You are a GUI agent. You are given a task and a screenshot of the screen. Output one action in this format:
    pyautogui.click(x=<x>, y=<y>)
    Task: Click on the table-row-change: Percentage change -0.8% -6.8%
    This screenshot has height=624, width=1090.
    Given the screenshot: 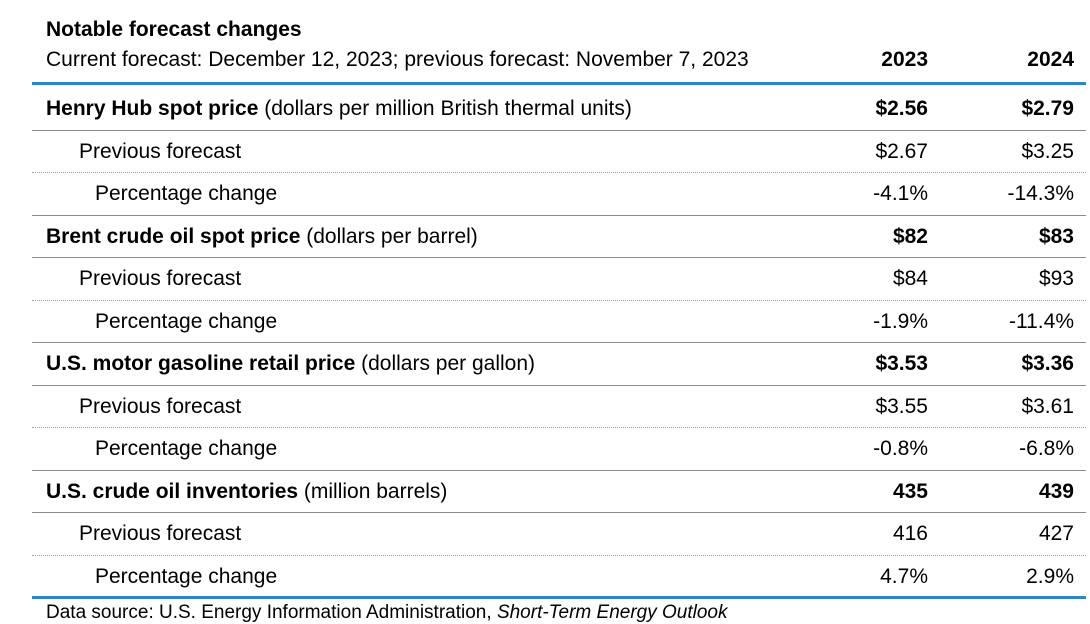 What is the action you would take?
    pyautogui.click(x=559, y=449)
    